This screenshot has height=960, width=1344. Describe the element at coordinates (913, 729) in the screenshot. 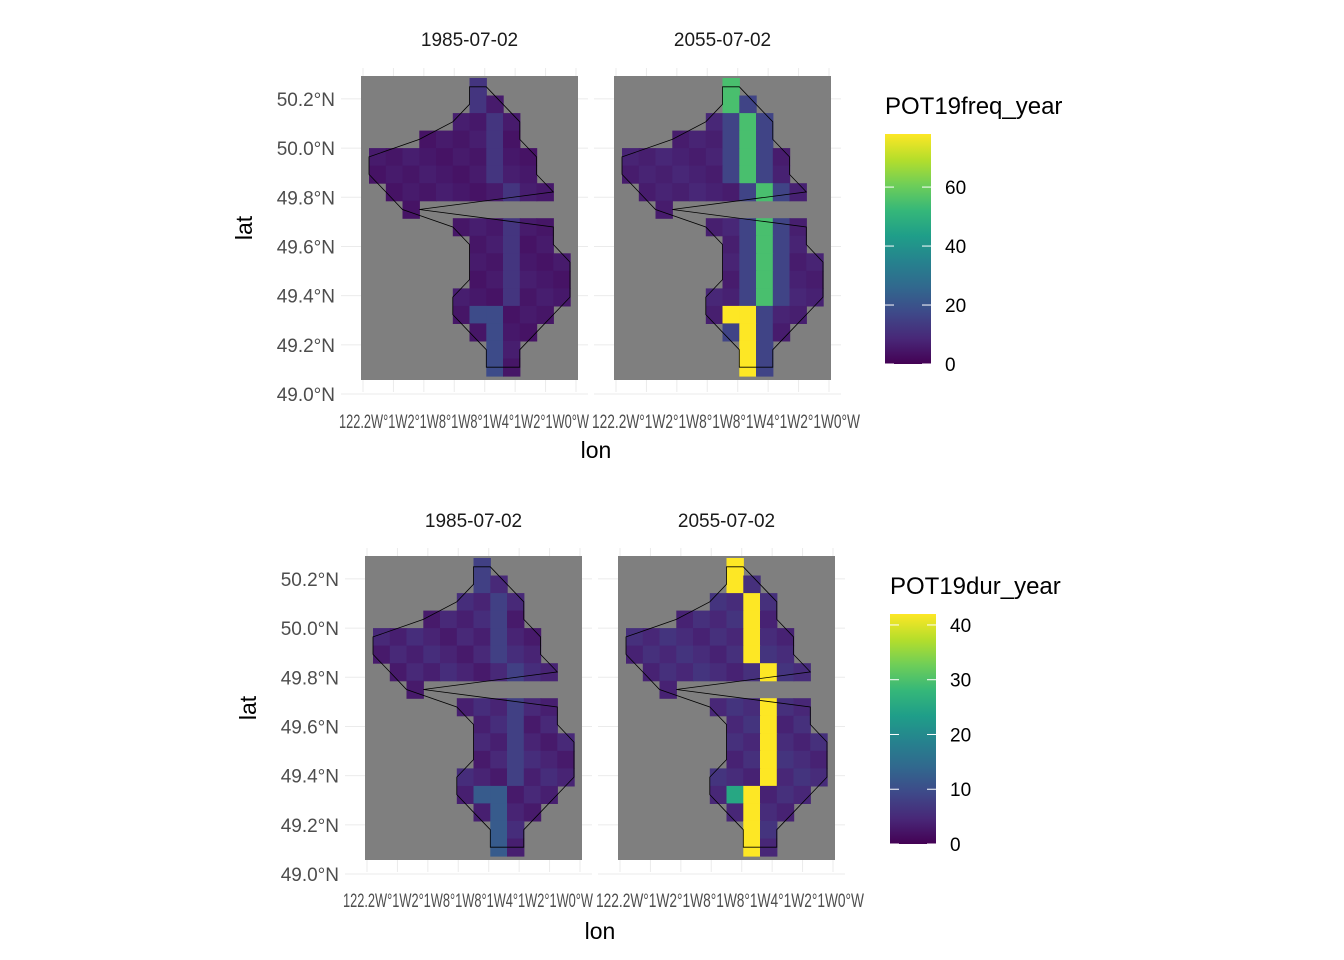

I see `legend-colorbar` at that location.